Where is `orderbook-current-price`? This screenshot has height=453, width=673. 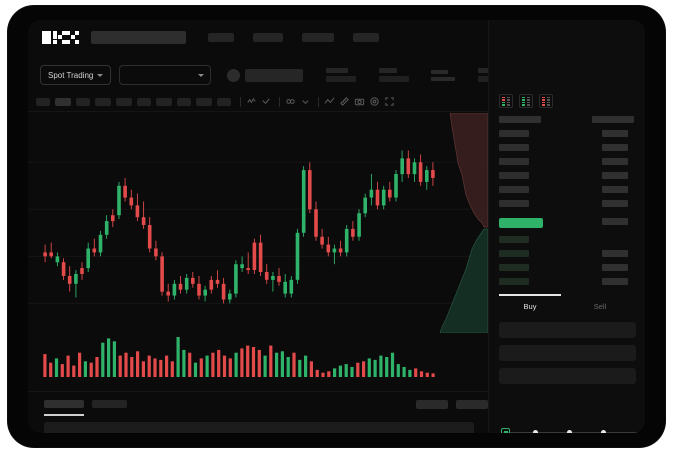
orderbook-current-price is located at coordinates (521, 223).